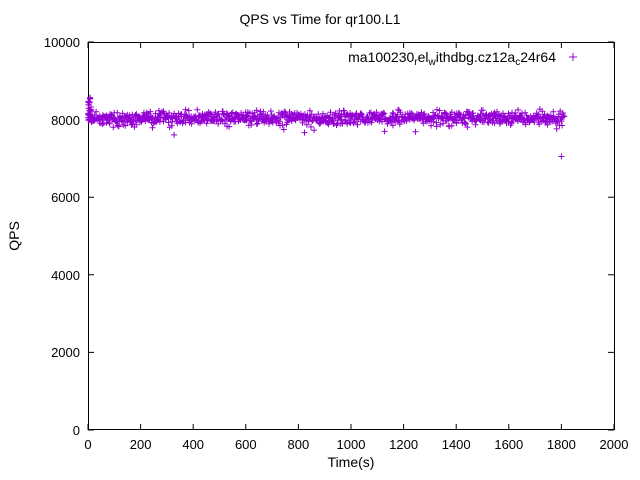 This screenshot has height=480, width=640. I want to click on legend-label-subscript: r, so click(416, 62).